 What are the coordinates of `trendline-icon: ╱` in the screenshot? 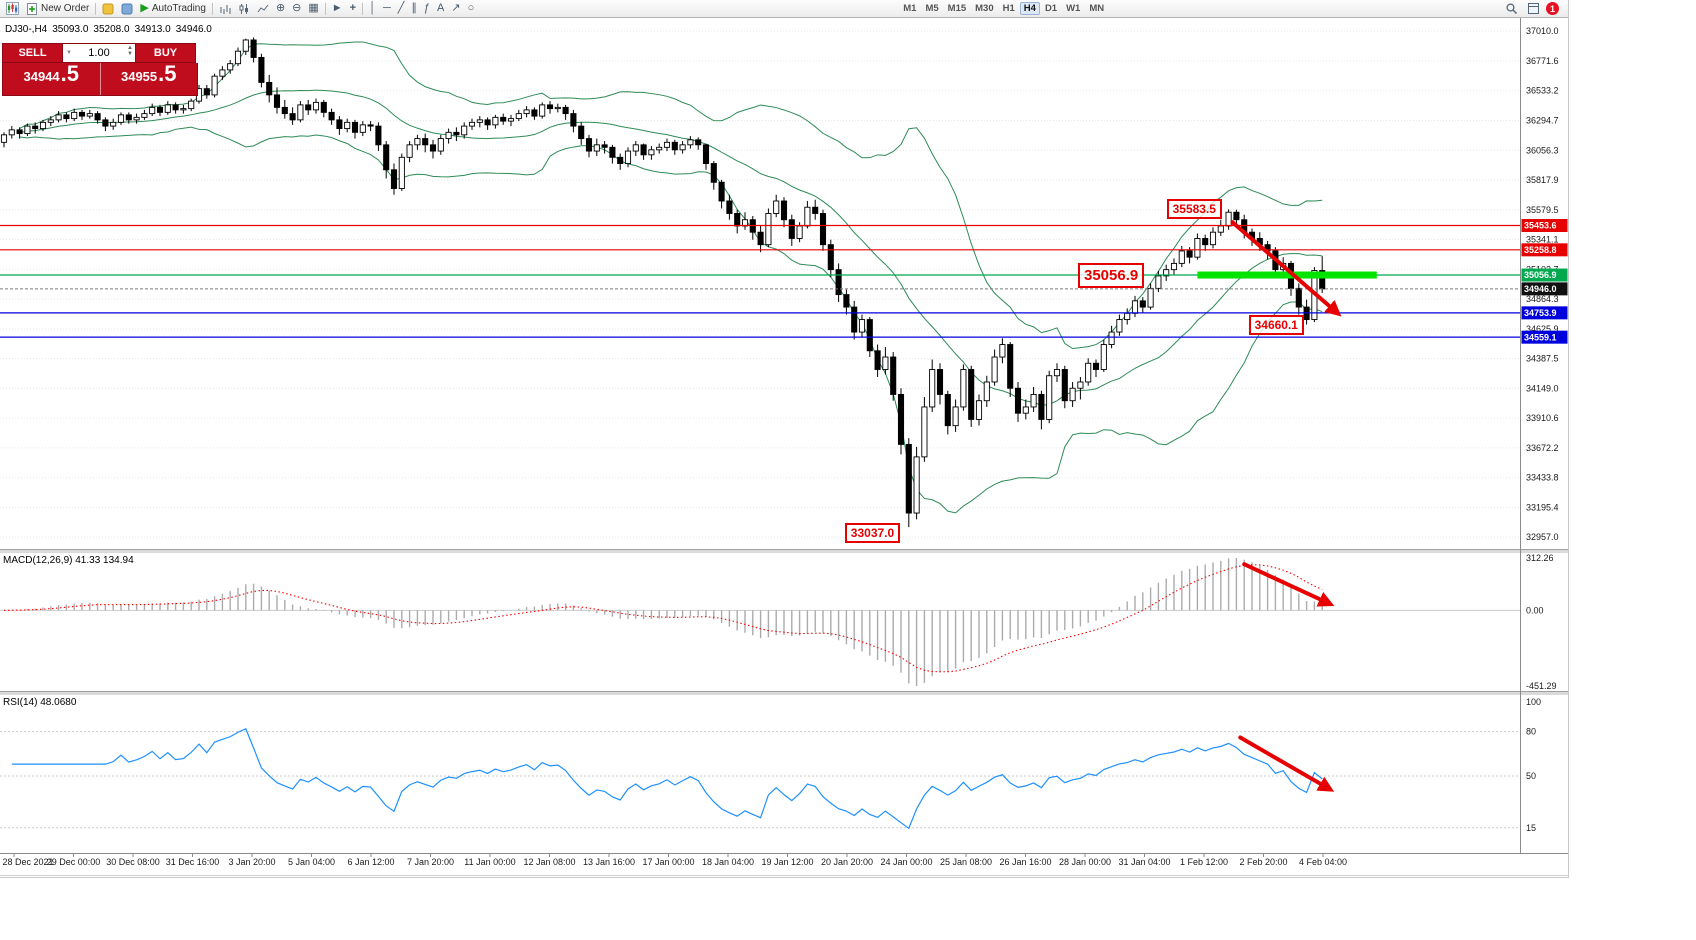 It's located at (401, 8).